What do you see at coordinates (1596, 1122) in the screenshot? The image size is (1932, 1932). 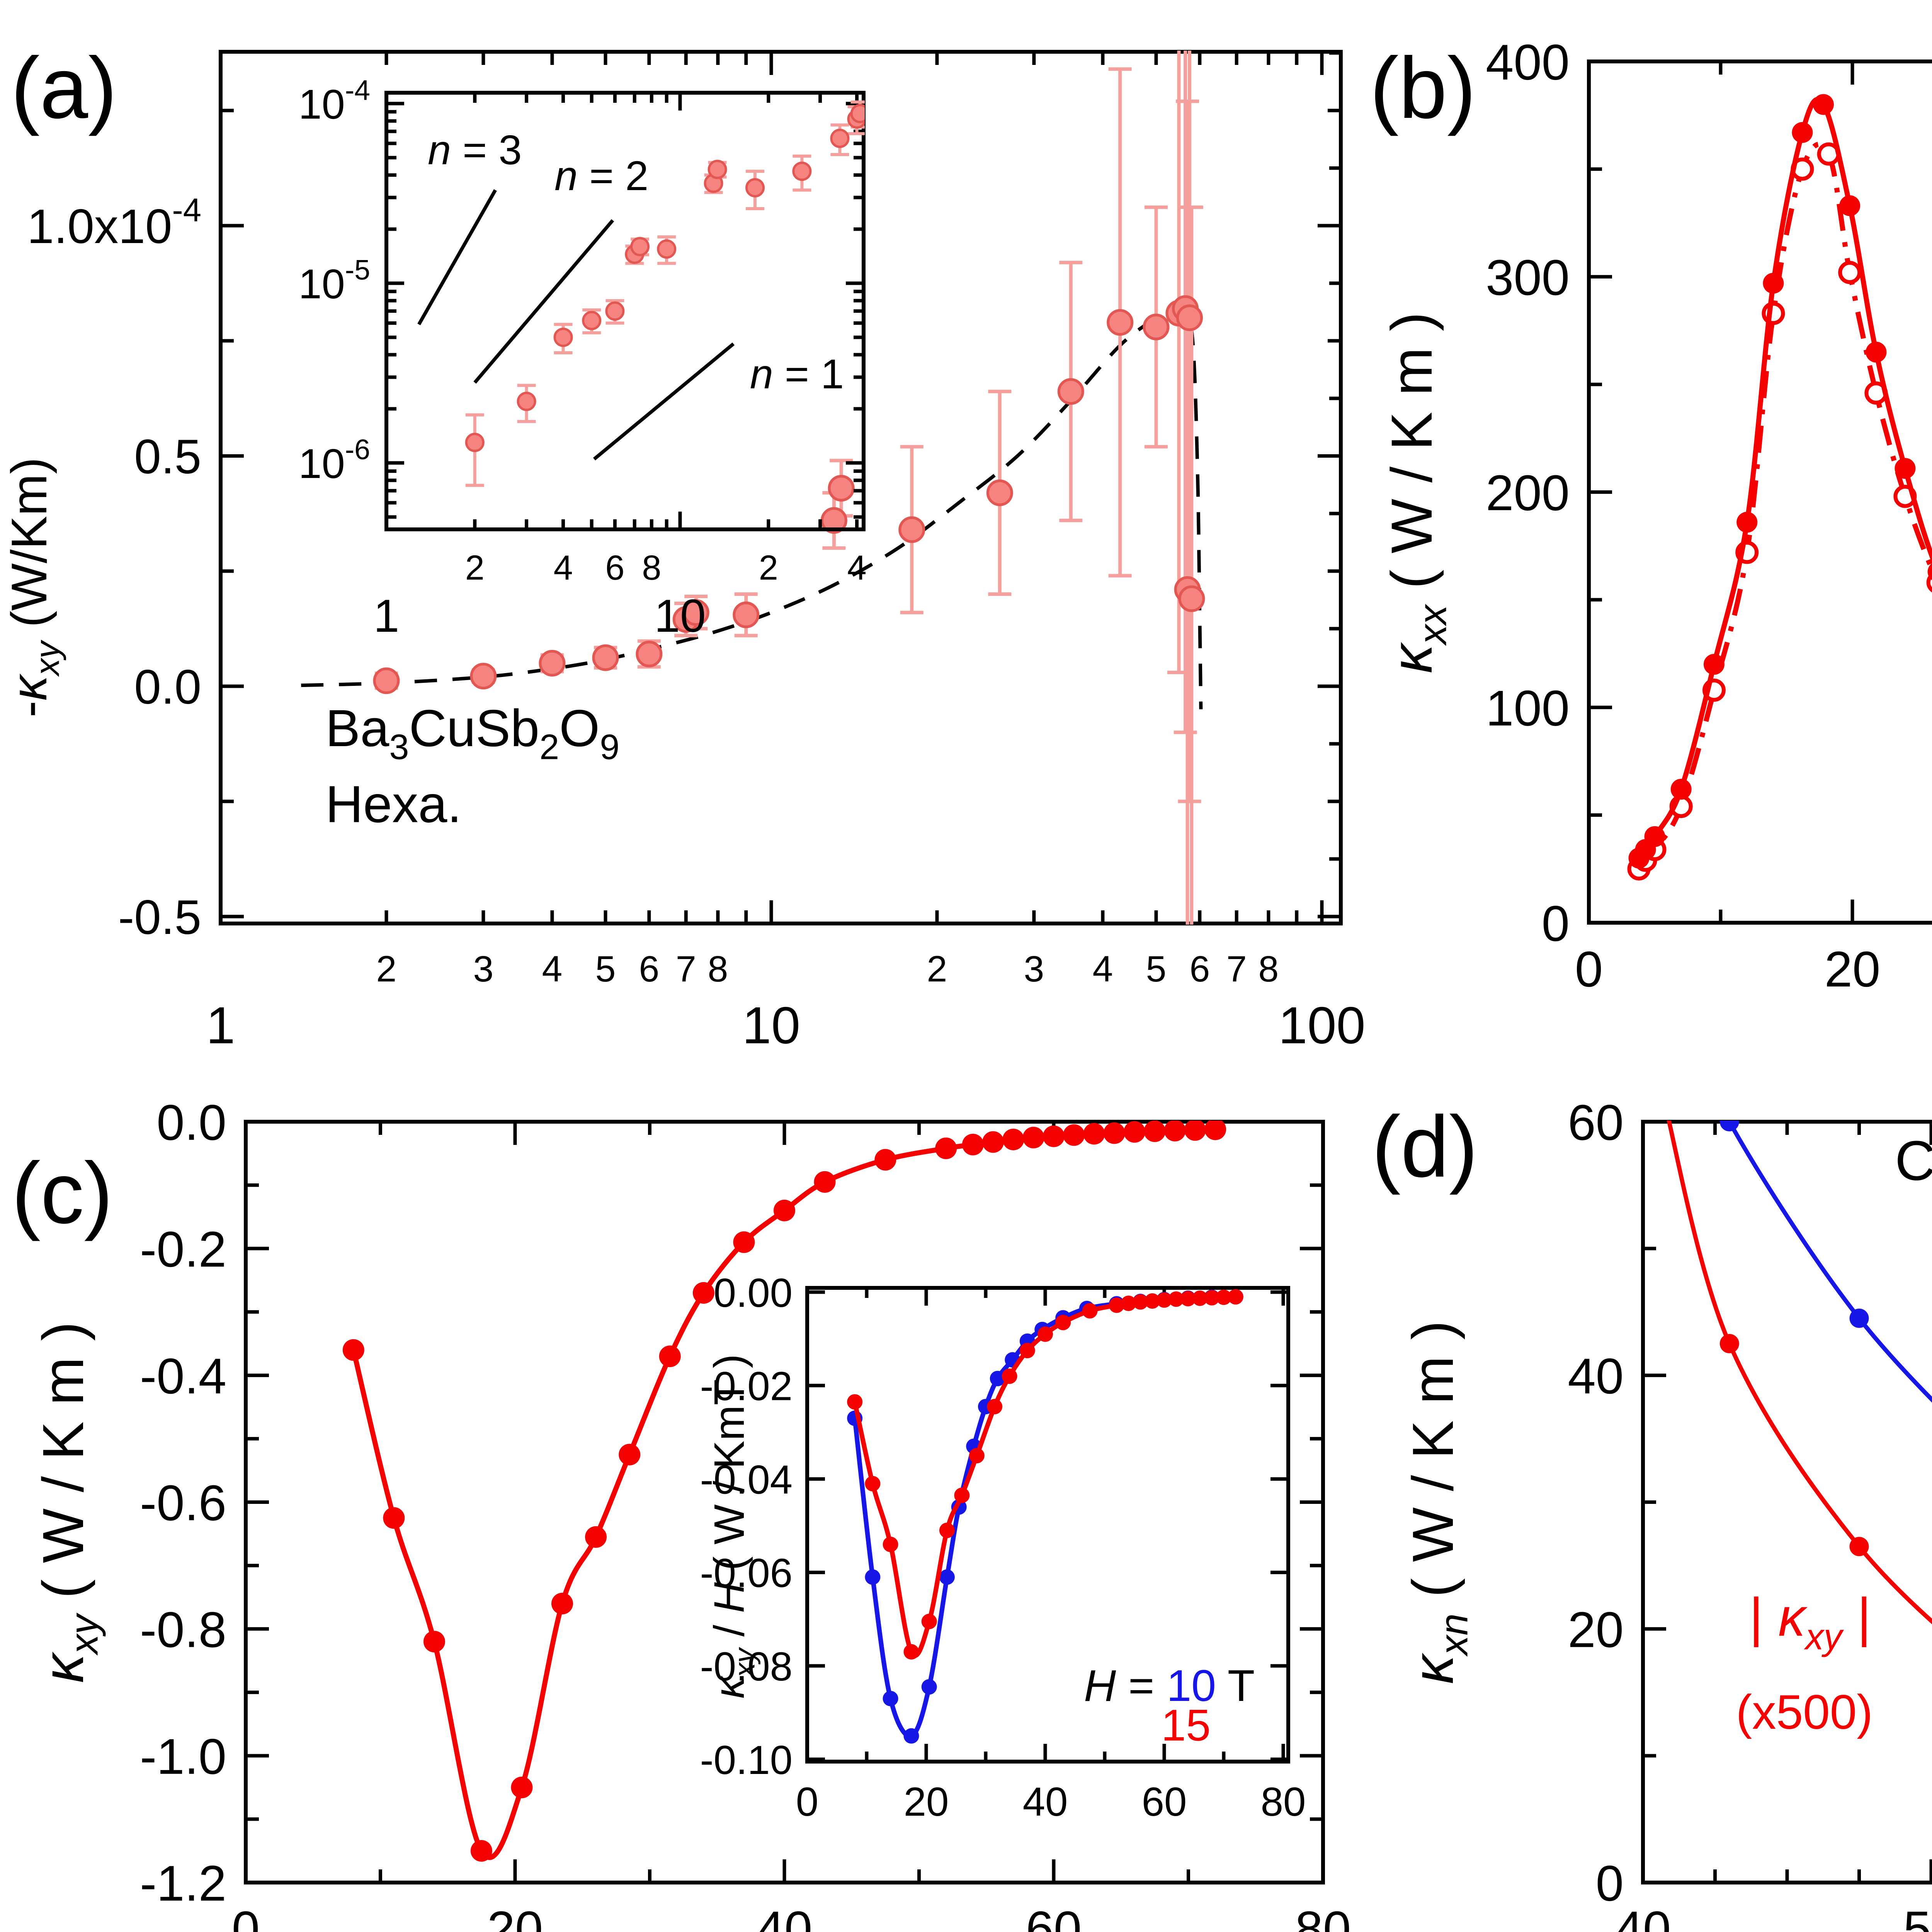 I see `y-tick-label: 60` at bounding box center [1596, 1122].